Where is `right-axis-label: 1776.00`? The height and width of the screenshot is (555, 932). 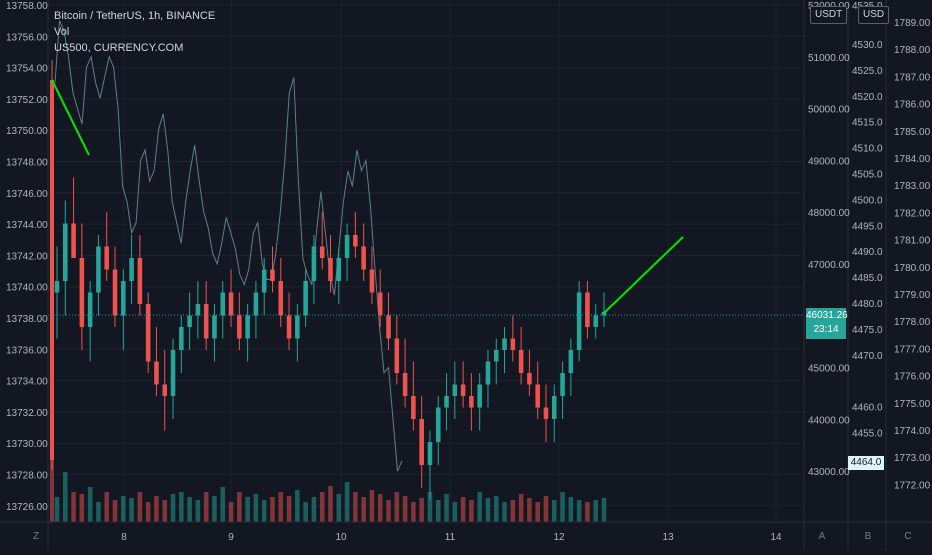
right-axis-label: 1776.00 is located at coordinates (912, 377).